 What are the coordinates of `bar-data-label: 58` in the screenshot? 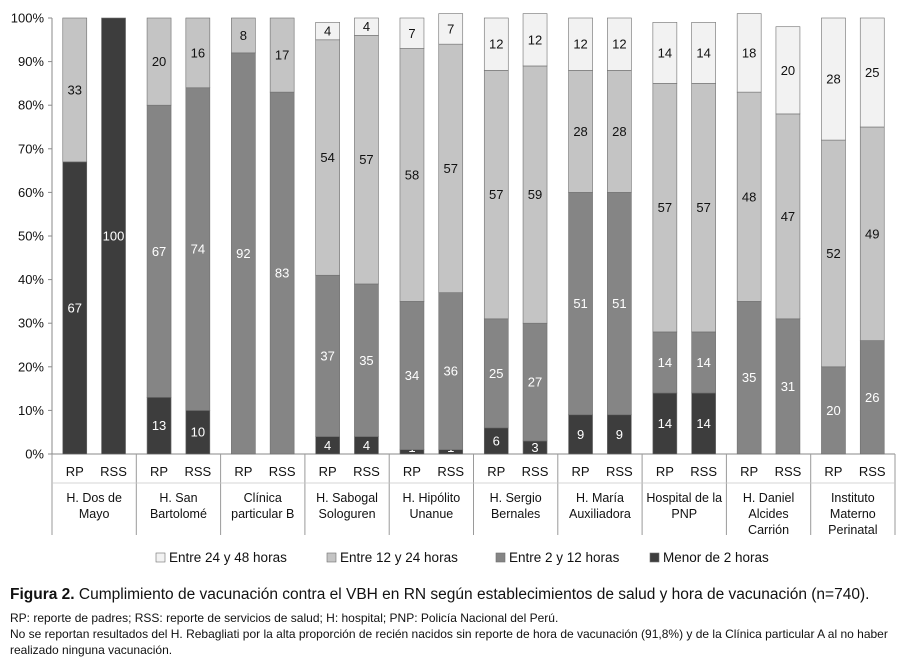 It's located at (412, 174).